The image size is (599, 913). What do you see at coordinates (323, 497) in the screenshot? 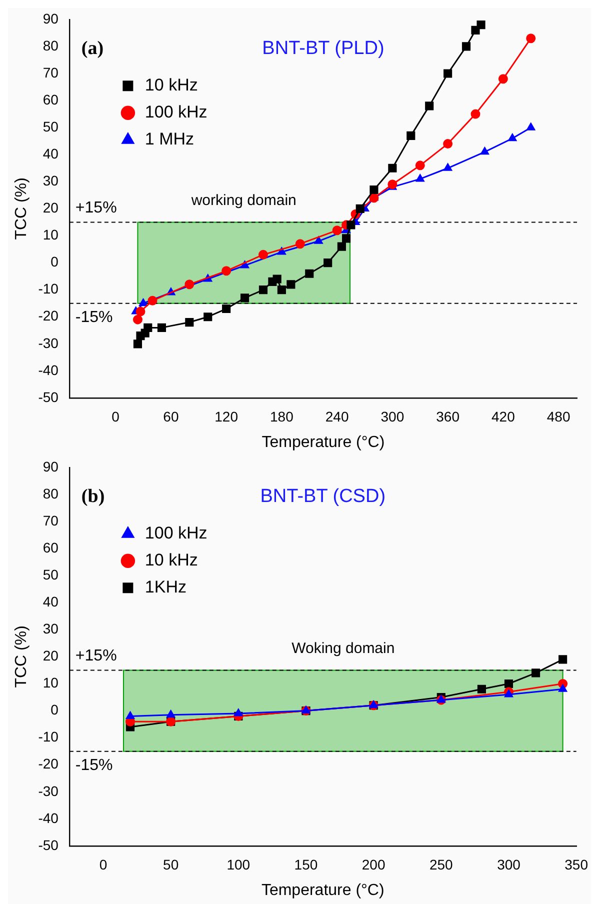
I see `text: BNT-BT (CSD)` at bounding box center [323, 497].